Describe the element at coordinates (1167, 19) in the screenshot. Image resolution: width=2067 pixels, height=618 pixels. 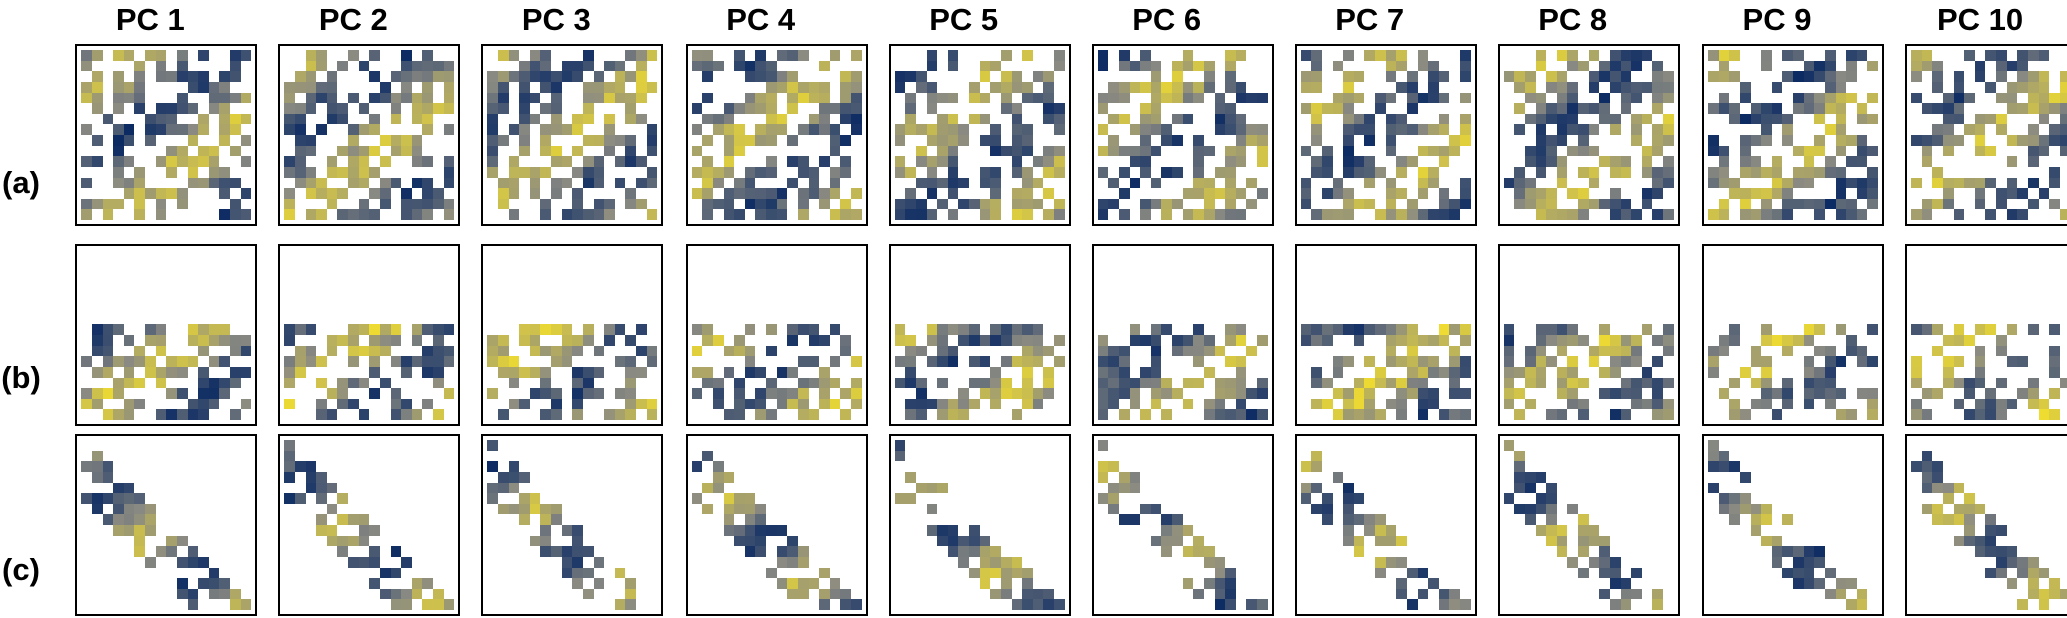
I see `column-title-pc-6: PC 6` at that location.